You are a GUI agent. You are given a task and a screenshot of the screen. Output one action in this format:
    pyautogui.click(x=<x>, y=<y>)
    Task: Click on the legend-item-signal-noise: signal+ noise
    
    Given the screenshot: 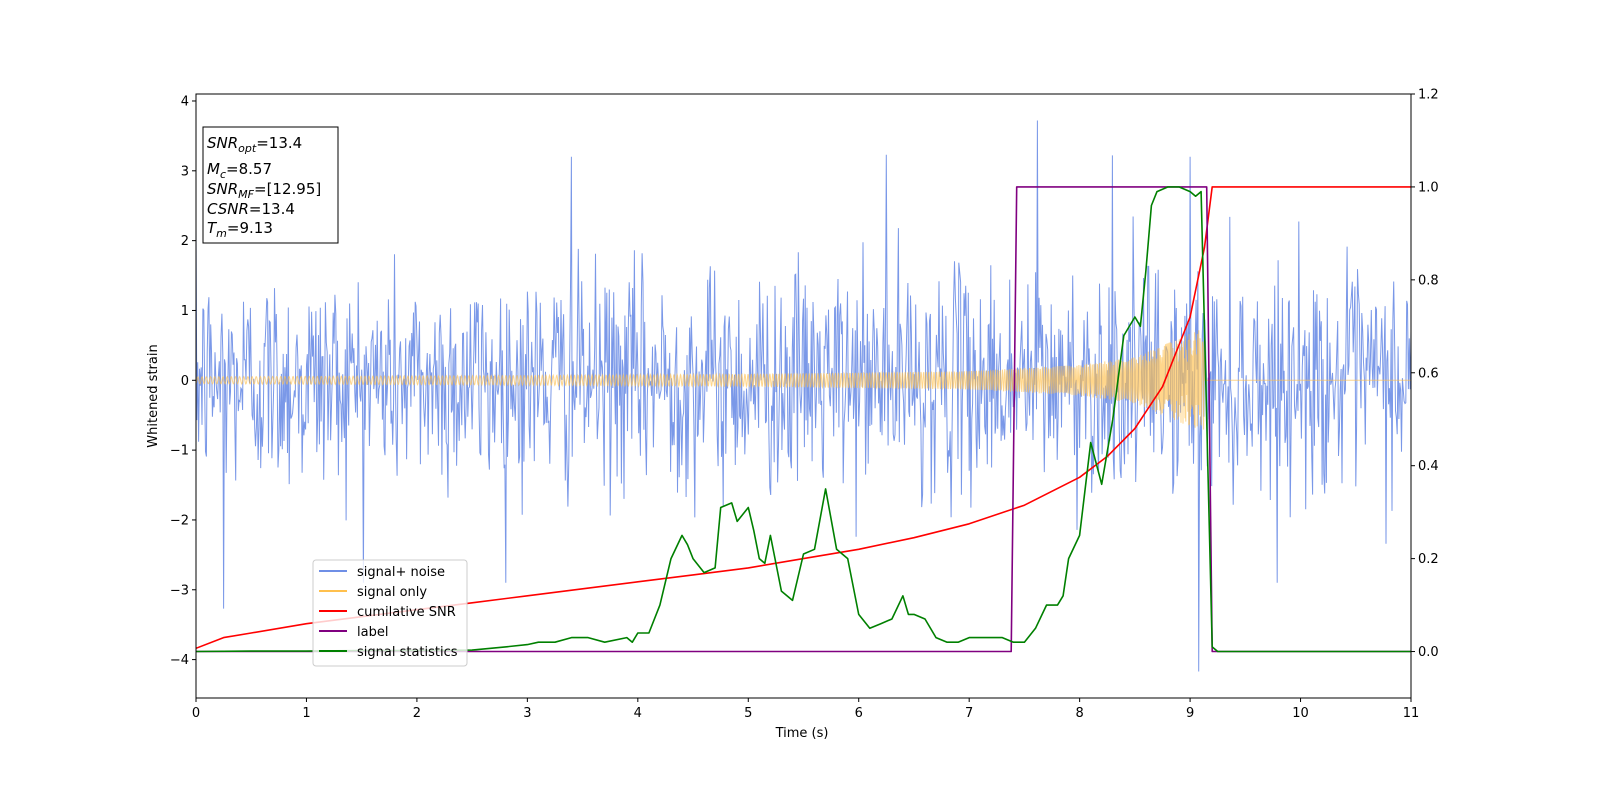 What is the action you would take?
    pyautogui.click(x=382, y=572)
    